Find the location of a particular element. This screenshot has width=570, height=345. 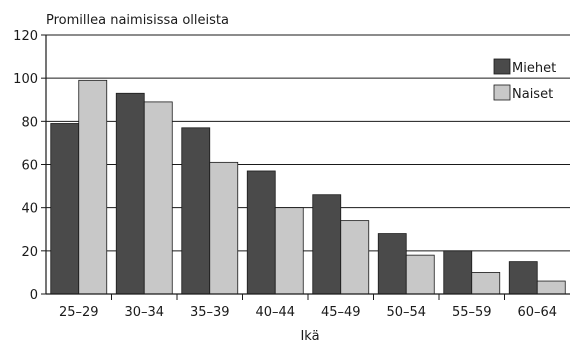

y-axis-ticks: 0 20 40 60 80 100 120 is located at coordinates (29, 166).